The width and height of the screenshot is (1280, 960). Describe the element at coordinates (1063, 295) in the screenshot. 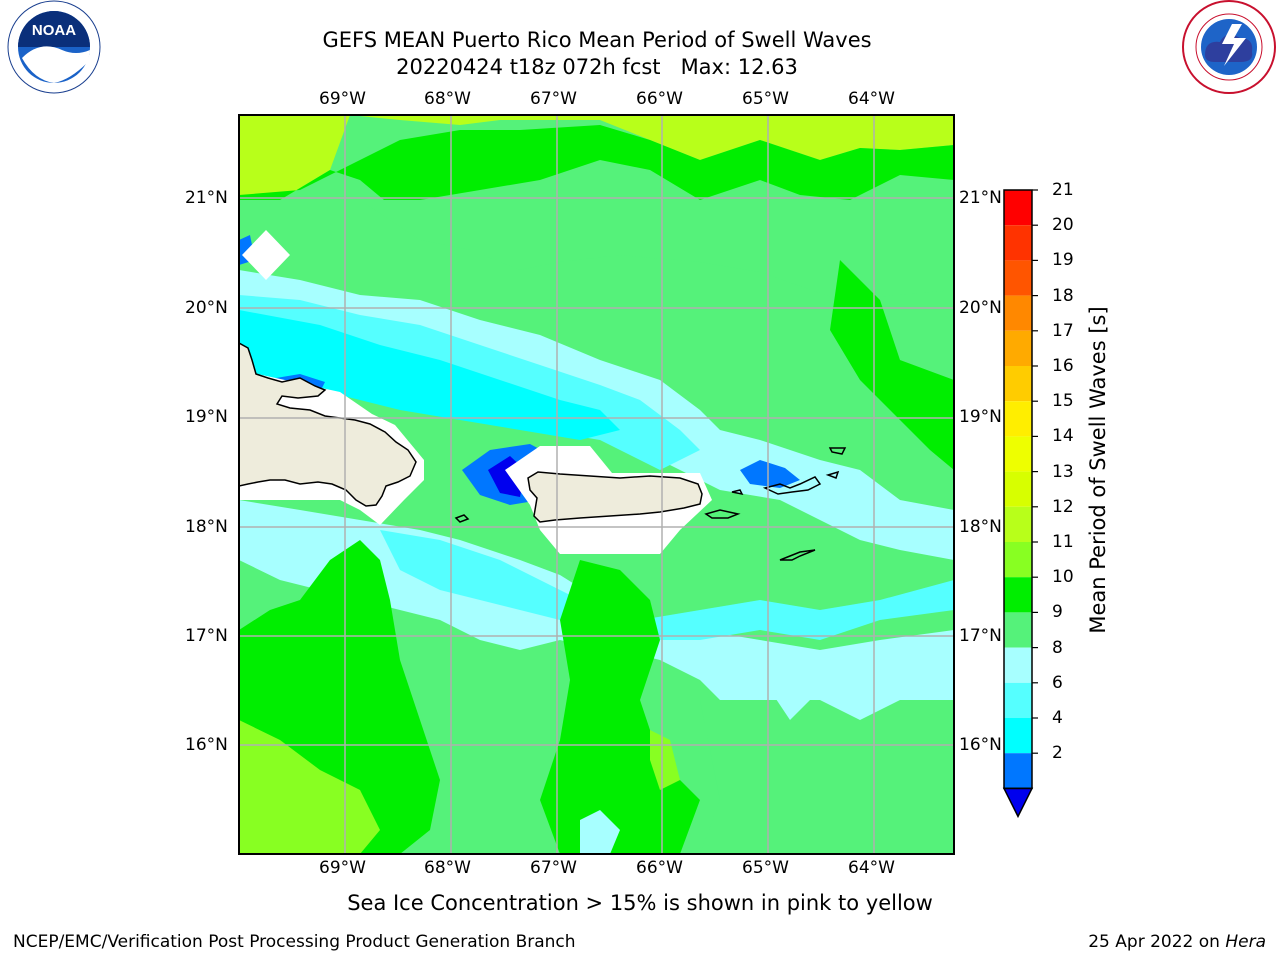

I see `colorbar-tick-label: 18` at that location.